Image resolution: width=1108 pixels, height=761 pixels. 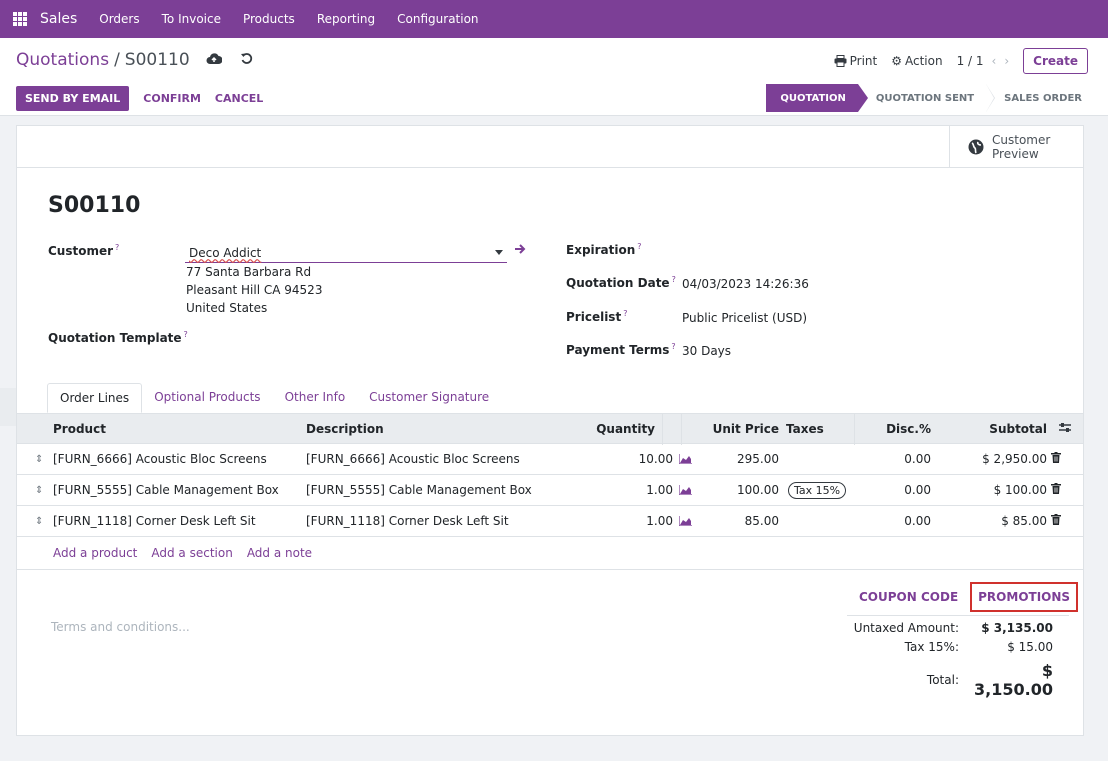 What do you see at coordinates (346, 19) in the screenshot?
I see `menu-reporting: Reporting` at bounding box center [346, 19].